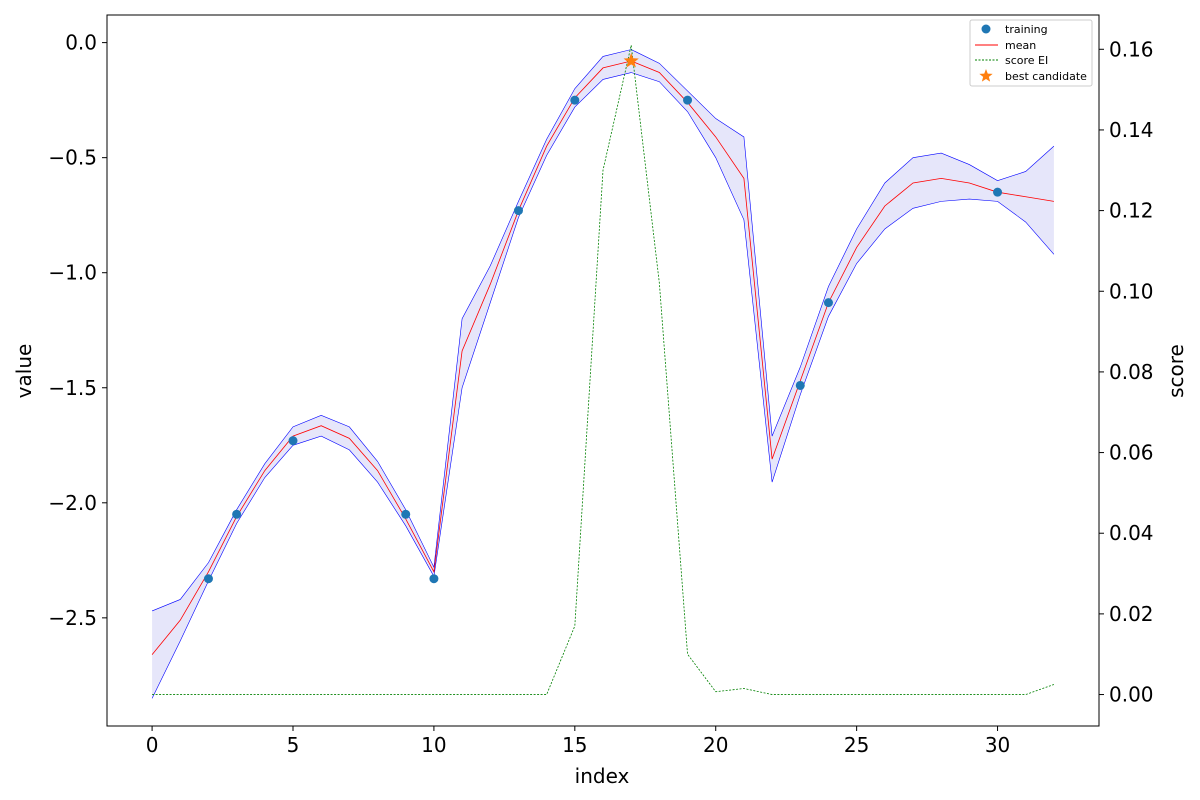 The image size is (1200, 800). What do you see at coordinates (72, 273) in the screenshot?
I see `y-tick-label: −1.0` at bounding box center [72, 273].